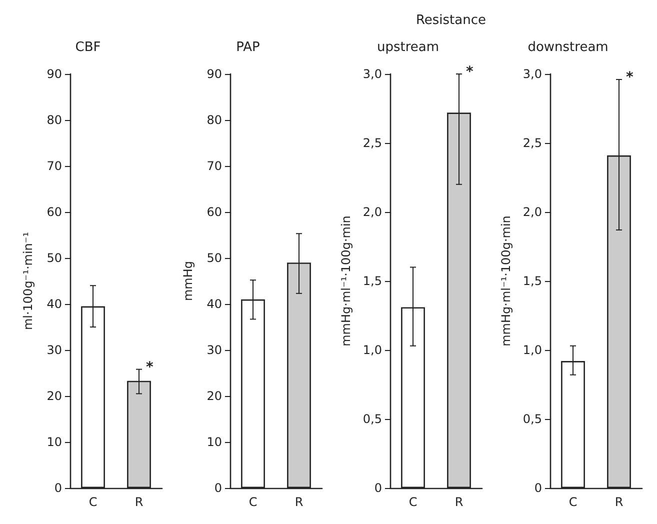  Describe the element at coordinates (408, 47) in the screenshot. I see `chart-title: upstream` at that location.